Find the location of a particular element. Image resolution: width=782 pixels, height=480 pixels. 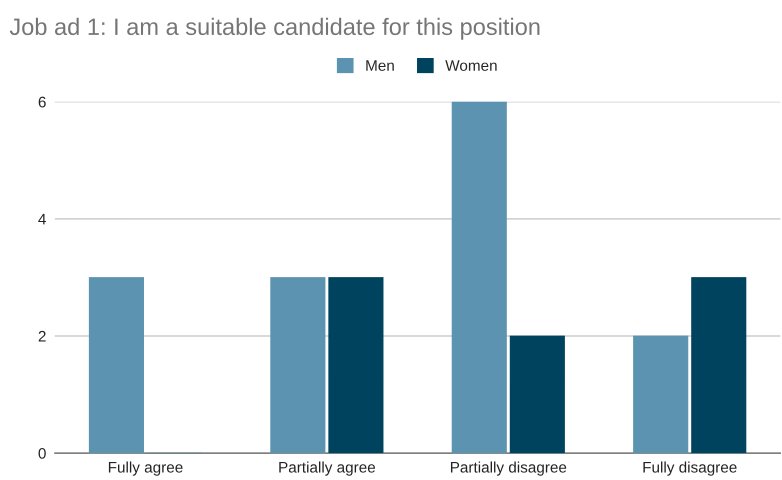

x-tick-label: Fully agree is located at coordinates (145, 468).